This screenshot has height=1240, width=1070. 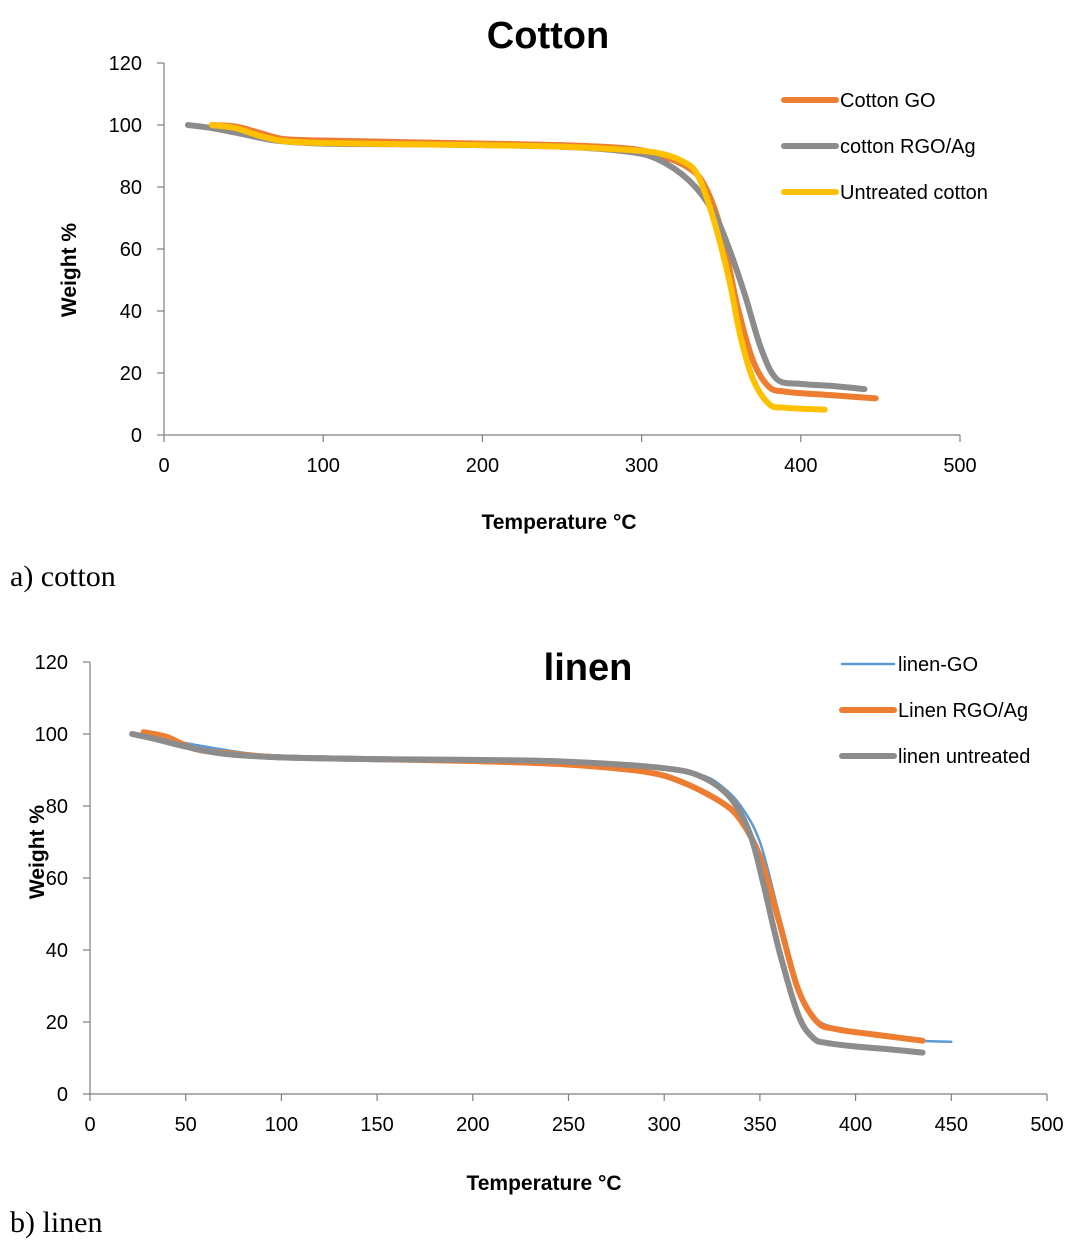 What do you see at coordinates (63, 576) in the screenshot?
I see `cotton-caption: a) cotton` at bounding box center [63, 576].